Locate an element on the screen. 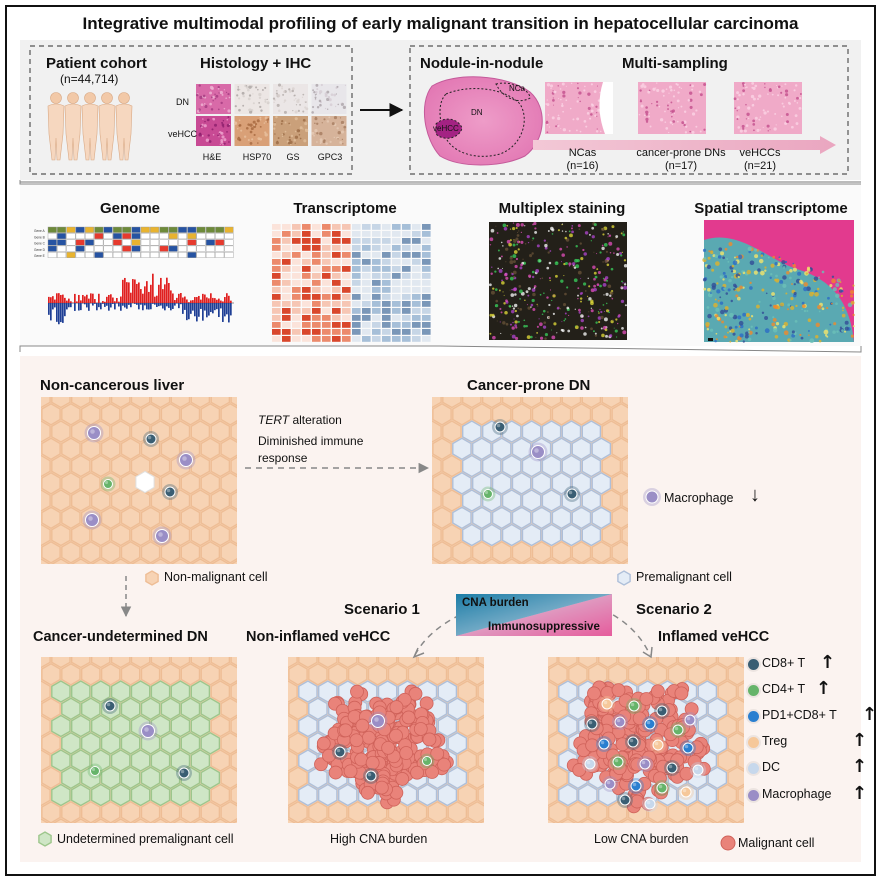 This screenshot has width=881, height=881. cohort-title: Patient cohort is located at coordinates (96, 63).